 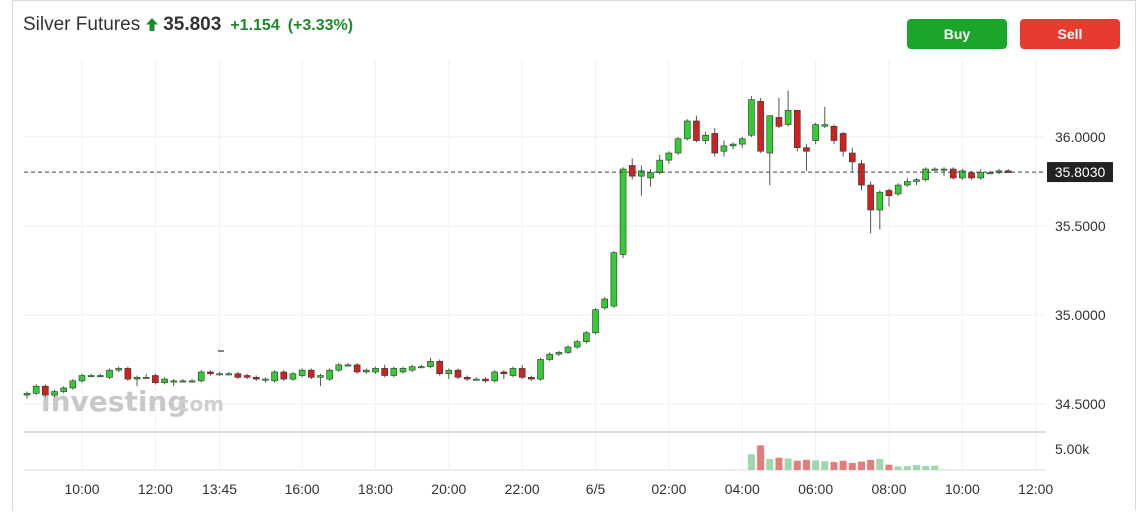 I want to click on y-tick-label: 36.0000, so click(x=1080, y=137).